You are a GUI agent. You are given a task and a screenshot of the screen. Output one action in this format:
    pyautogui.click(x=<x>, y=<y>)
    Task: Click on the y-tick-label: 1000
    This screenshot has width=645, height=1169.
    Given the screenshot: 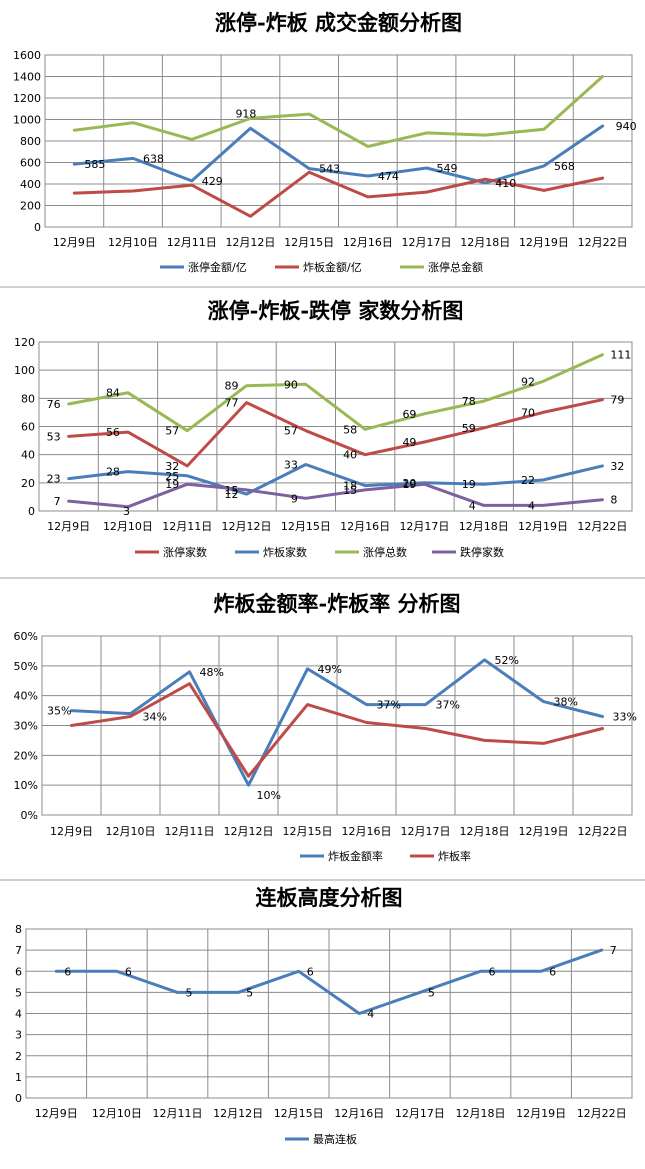 What is the action you would take?
    pyautogui.click(x=27, y=120)
    